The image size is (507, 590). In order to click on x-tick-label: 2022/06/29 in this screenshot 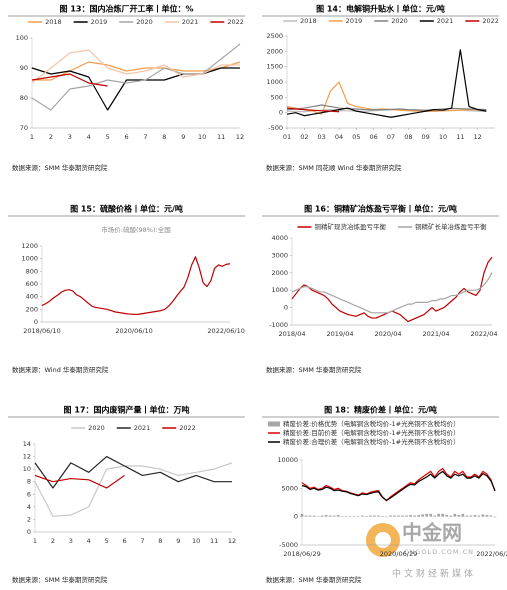, I will do `click(491, 554)`.